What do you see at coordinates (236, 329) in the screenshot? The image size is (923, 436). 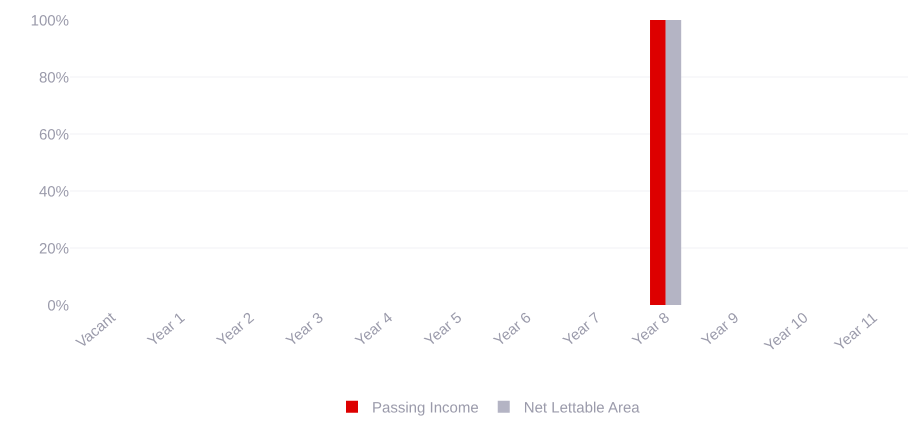 I see `x-tick-label: Year 2` at bounding box center [236, 329].